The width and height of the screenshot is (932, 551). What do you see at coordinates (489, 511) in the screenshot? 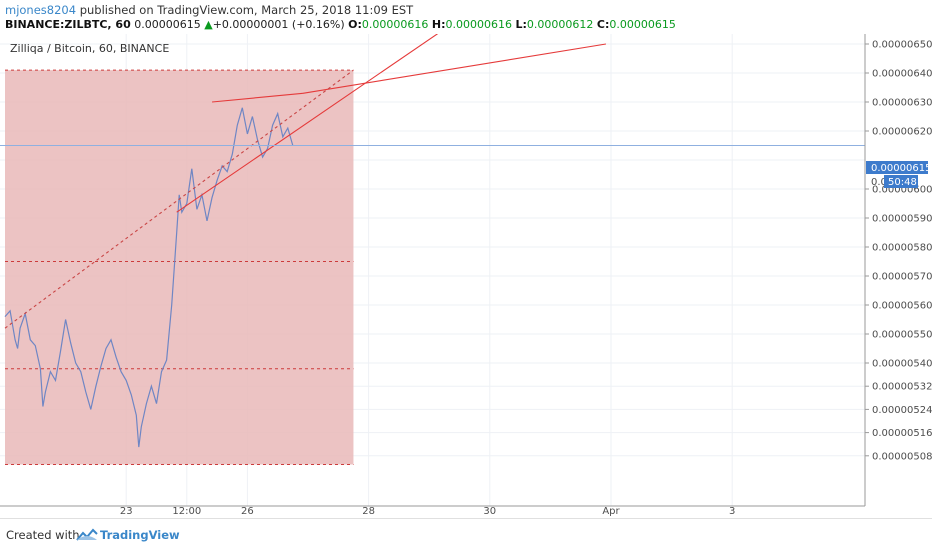
I see `x-tick-label: 30` at bounding box center [489, 511].